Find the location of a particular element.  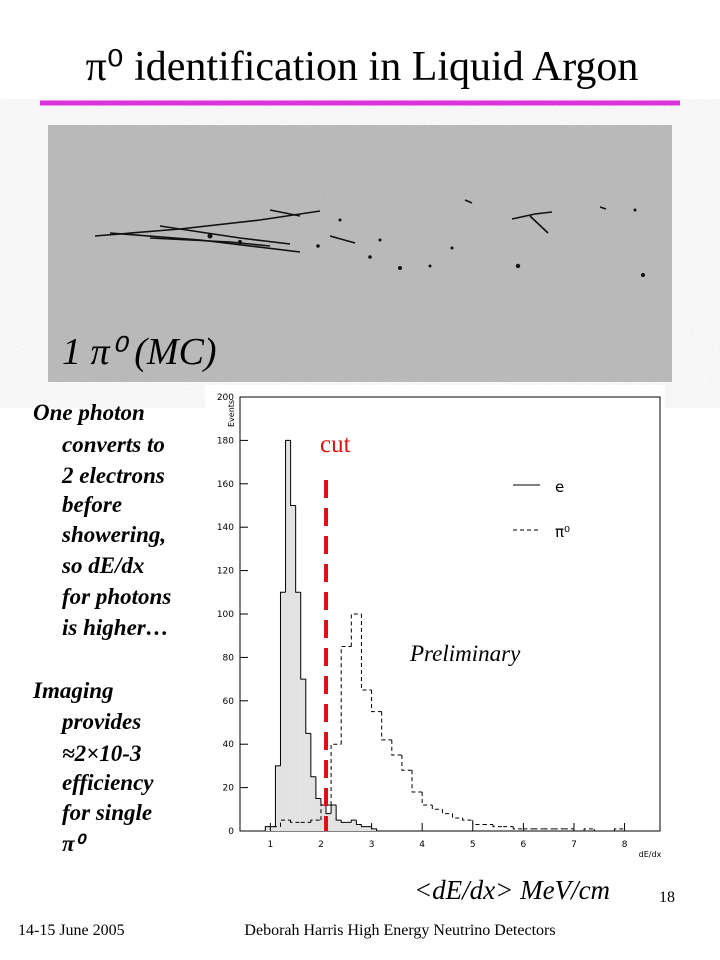

note-line: π⁰ is located at coordinates (75, 843).